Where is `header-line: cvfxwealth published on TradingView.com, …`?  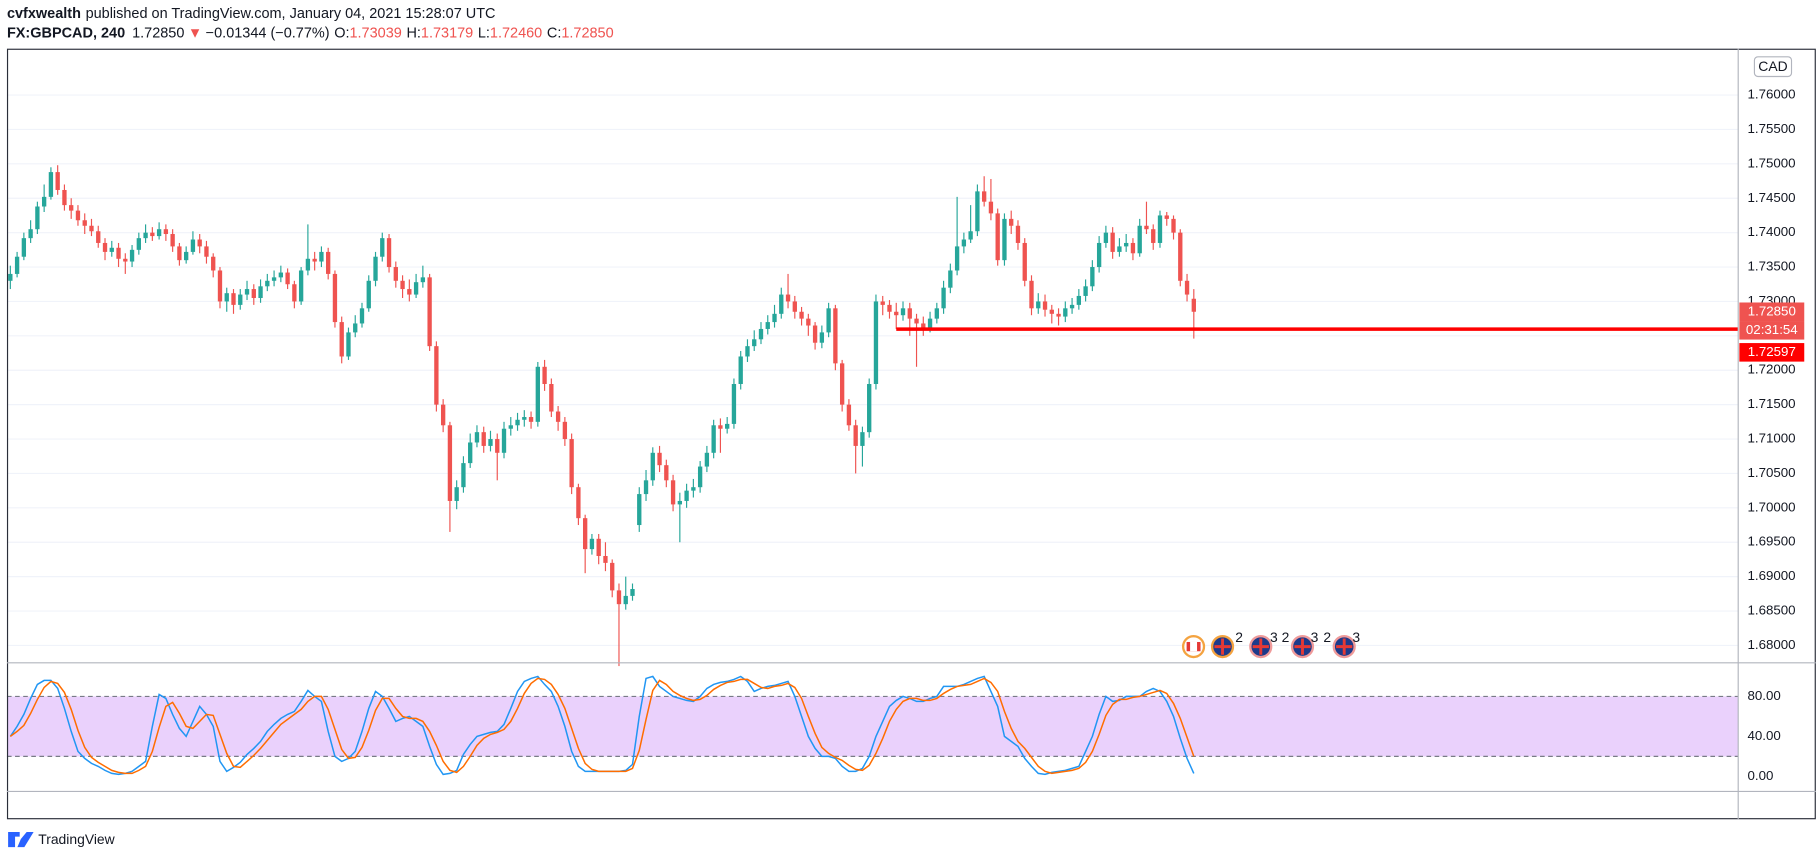
header-line: cvfxwealth published on TradingView.com, … is located at coordinates (251, 14).